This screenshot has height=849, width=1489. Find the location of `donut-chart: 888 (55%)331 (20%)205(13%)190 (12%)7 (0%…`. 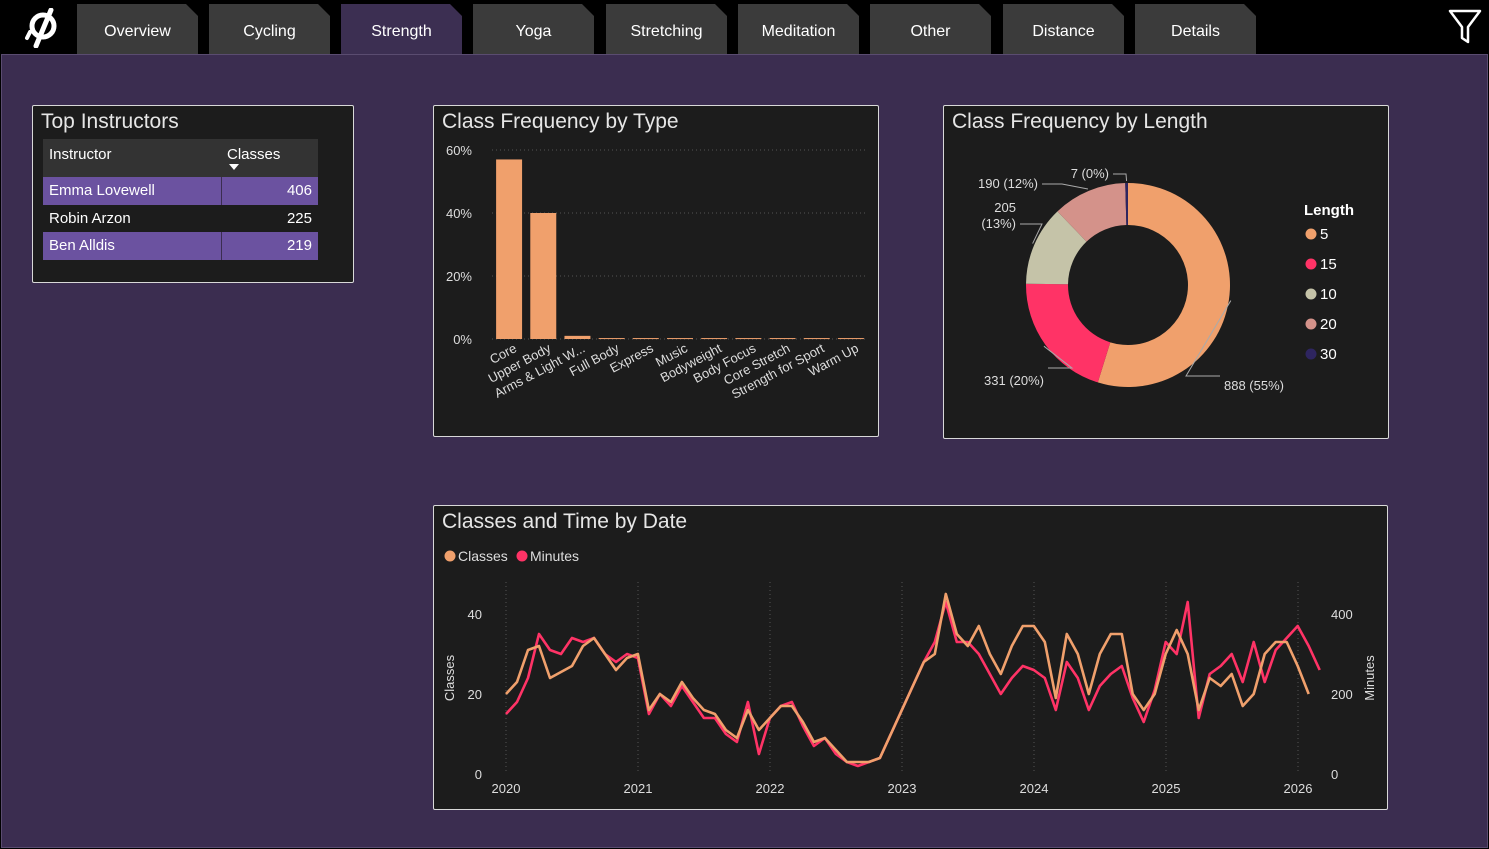

donut-chart: 888 (55%)331 (20%)205(13%)190 (12%)7 (0%… is located at coordinates (1166, 279).